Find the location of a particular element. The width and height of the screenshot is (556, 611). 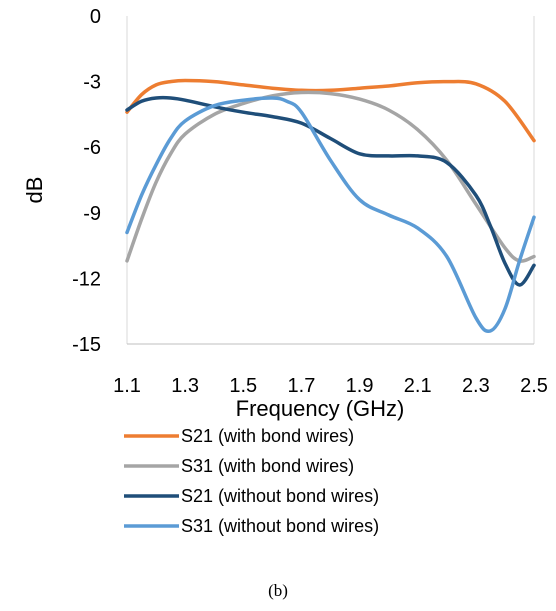

legend-entry-label: S21 (without bond wires) is located at coordinates (280, 496).